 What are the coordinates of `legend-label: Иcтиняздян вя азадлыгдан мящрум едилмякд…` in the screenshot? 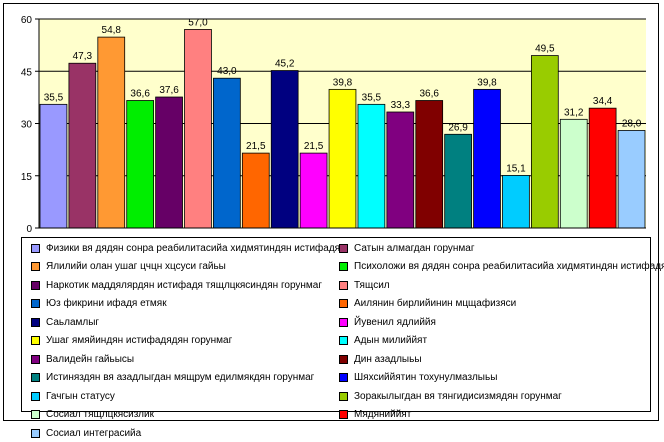 It's located at (180, 377).